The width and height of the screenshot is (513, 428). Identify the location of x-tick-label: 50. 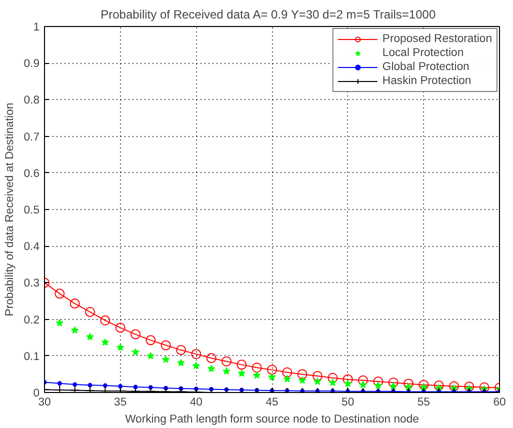
(348, 402).